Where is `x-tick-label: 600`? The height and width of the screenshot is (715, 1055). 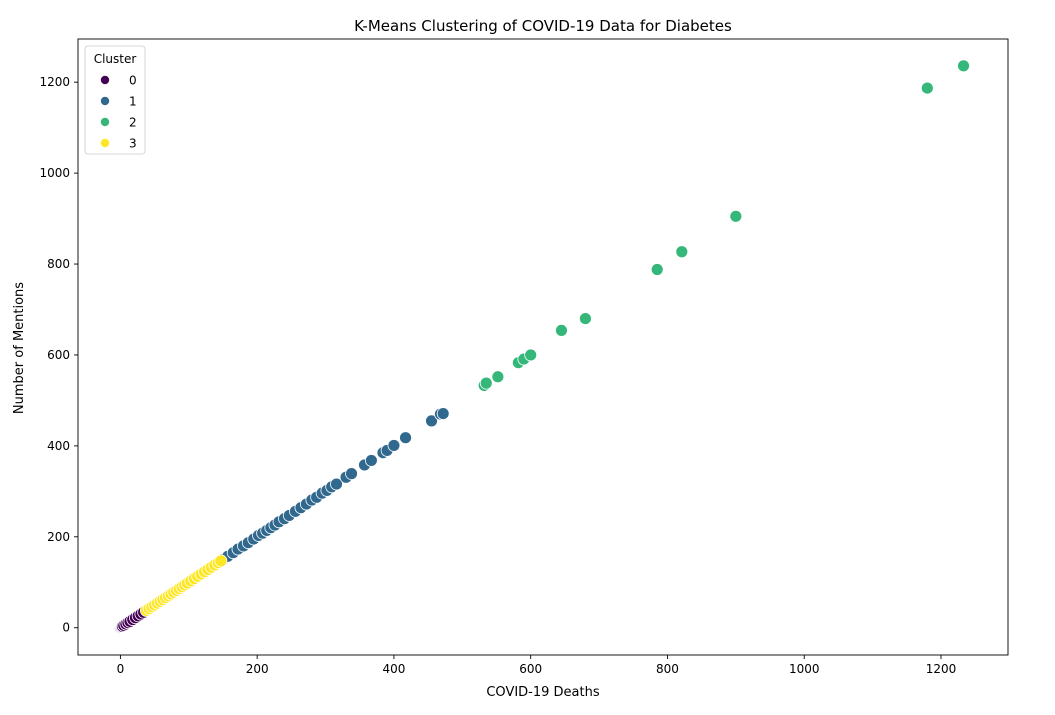
x-tick-label: 600 is located at coordinates (530, 669).